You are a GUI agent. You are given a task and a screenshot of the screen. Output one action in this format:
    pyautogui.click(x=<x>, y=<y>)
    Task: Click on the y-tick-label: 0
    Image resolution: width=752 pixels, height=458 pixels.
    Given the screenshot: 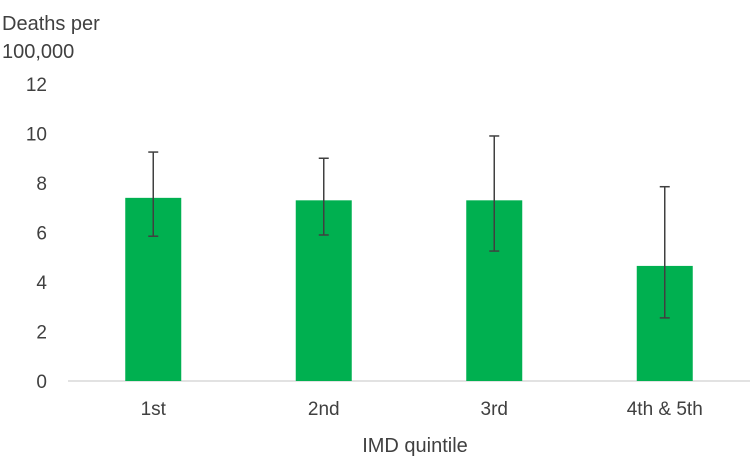 What is the action you would take?
    pyautogui.click(x=41, y=382)
    